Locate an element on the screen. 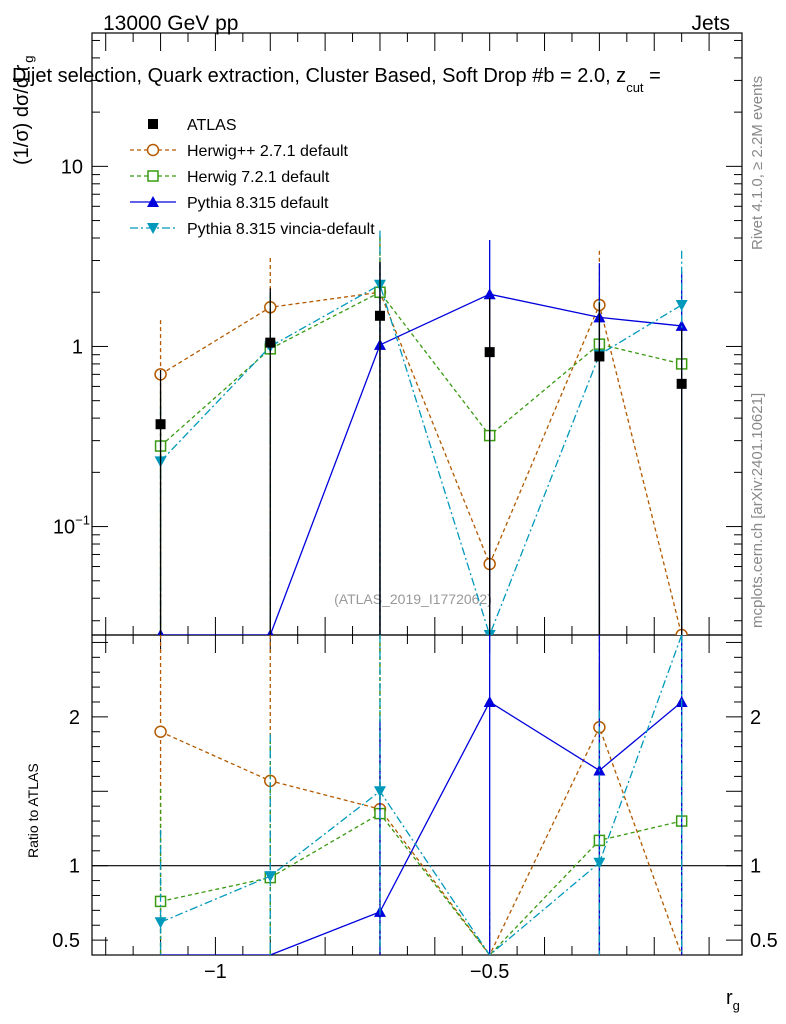 This screenshot has width=786, height=1024. legend-item: Pythia 8.315 default is located at coordinates (229, 203).